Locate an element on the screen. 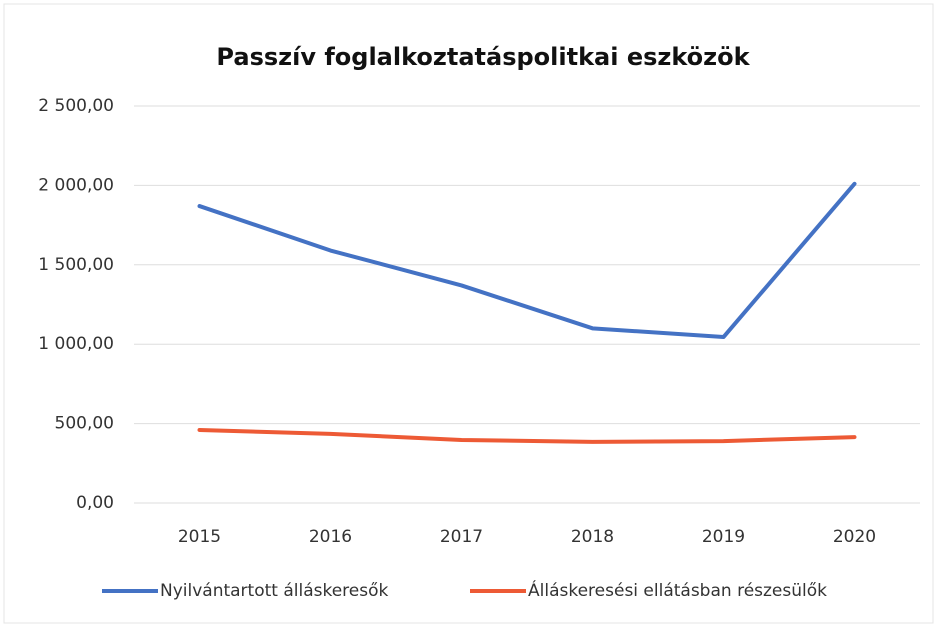  chart-title: Passzív foglalkoztatáspolitkai eszközök is located at coordinates (483, 57).